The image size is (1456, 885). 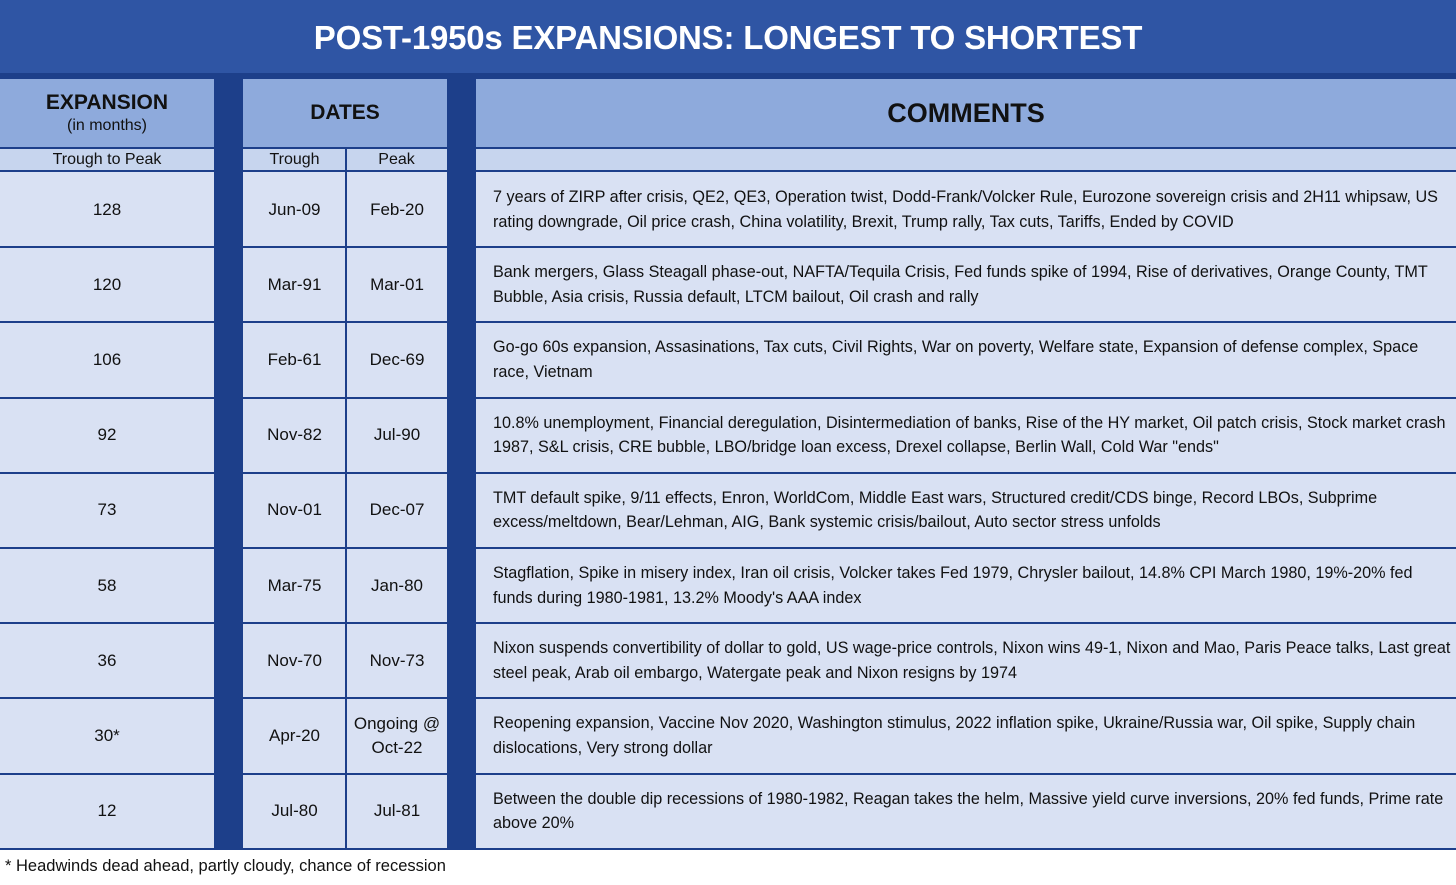 I want to click on expansion-months-cell: 73, so click(x=107, y=510).